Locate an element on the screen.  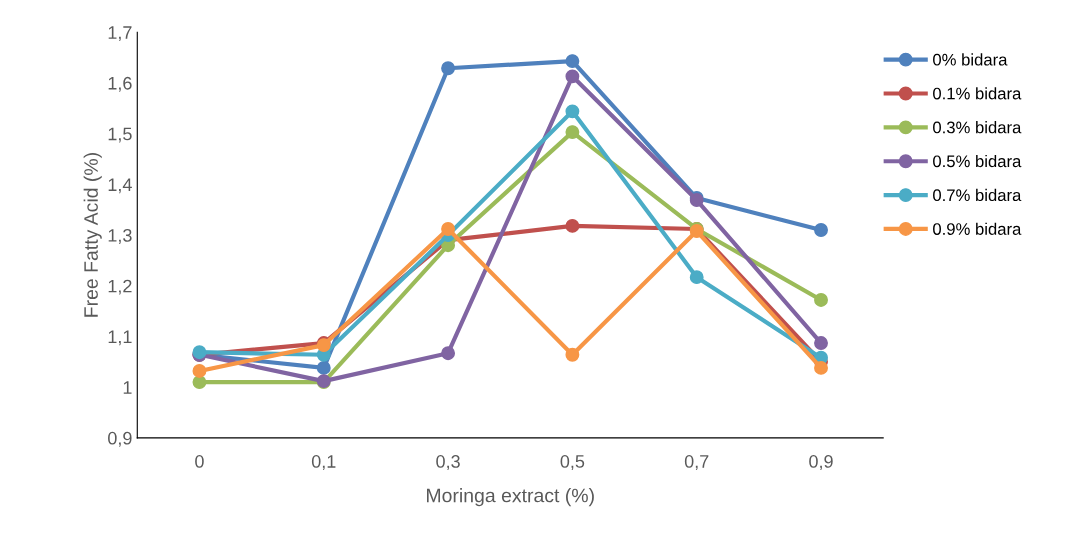
y-axis-title: Free Fatty Acid (%) is located at coordinates (92, 235).